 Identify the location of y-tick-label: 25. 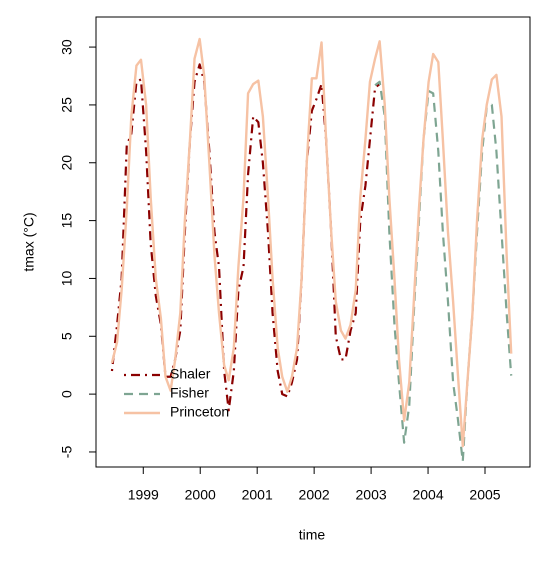
(67, 105).